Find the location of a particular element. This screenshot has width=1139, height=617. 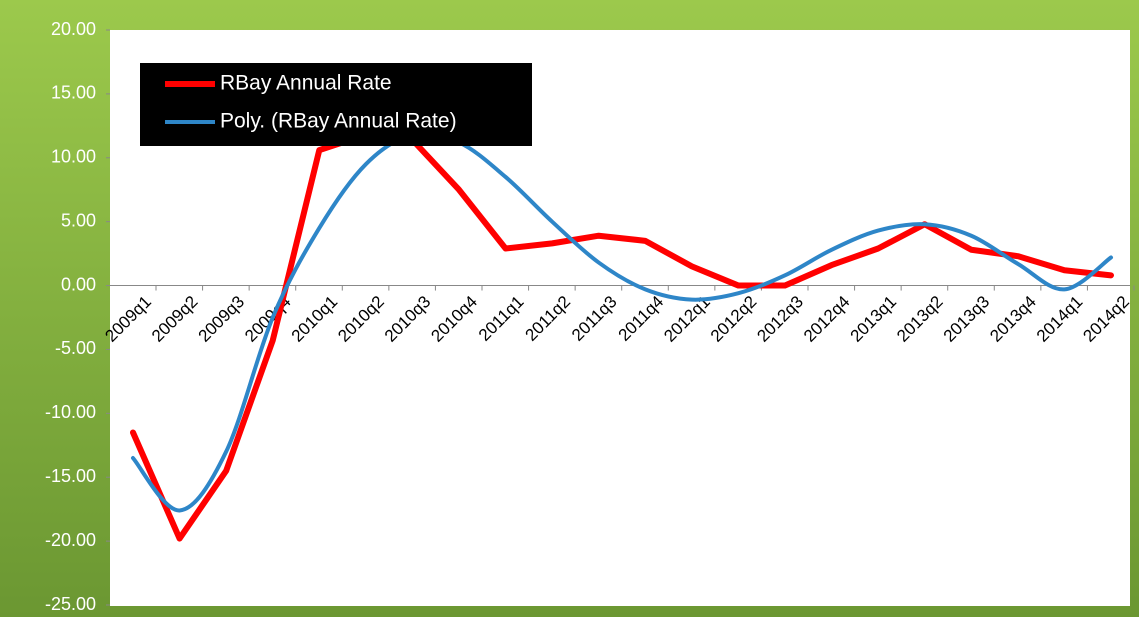

y-tick-label: 20.00 is located at coordinates (73, 29).